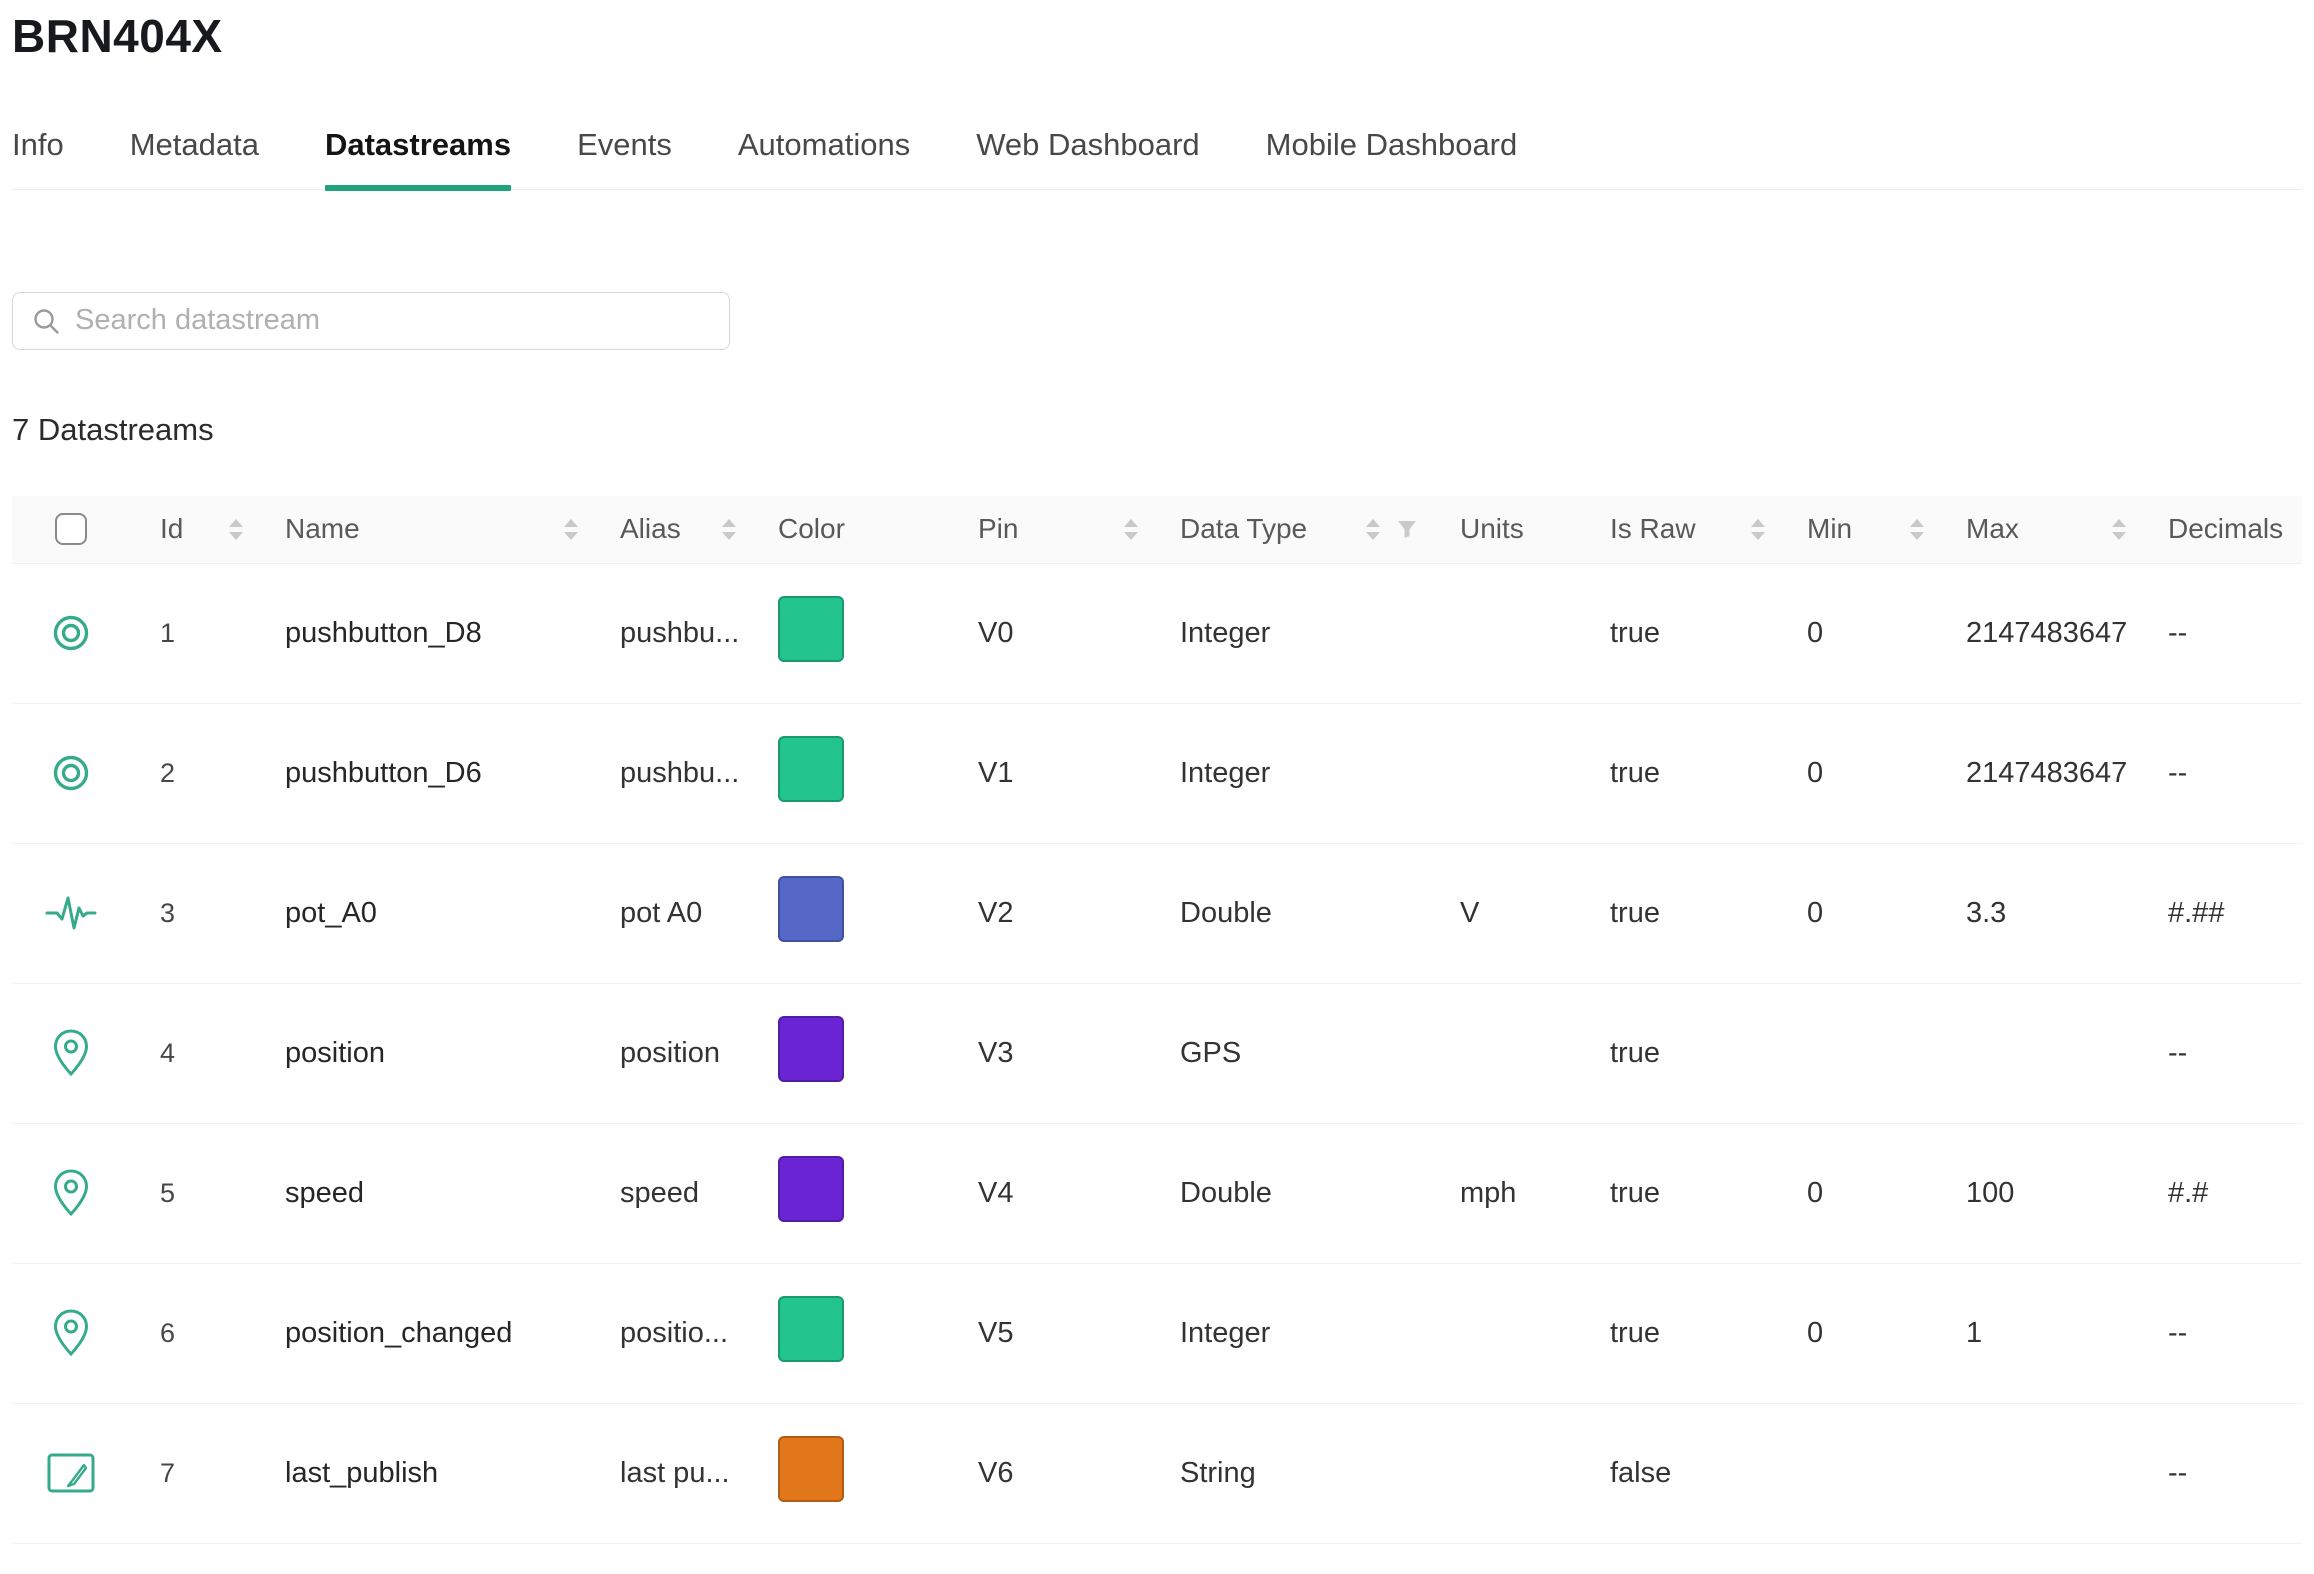 The height and width of the screenshot is (1574, 2314). I want to click on search-input, so click(393, 321).